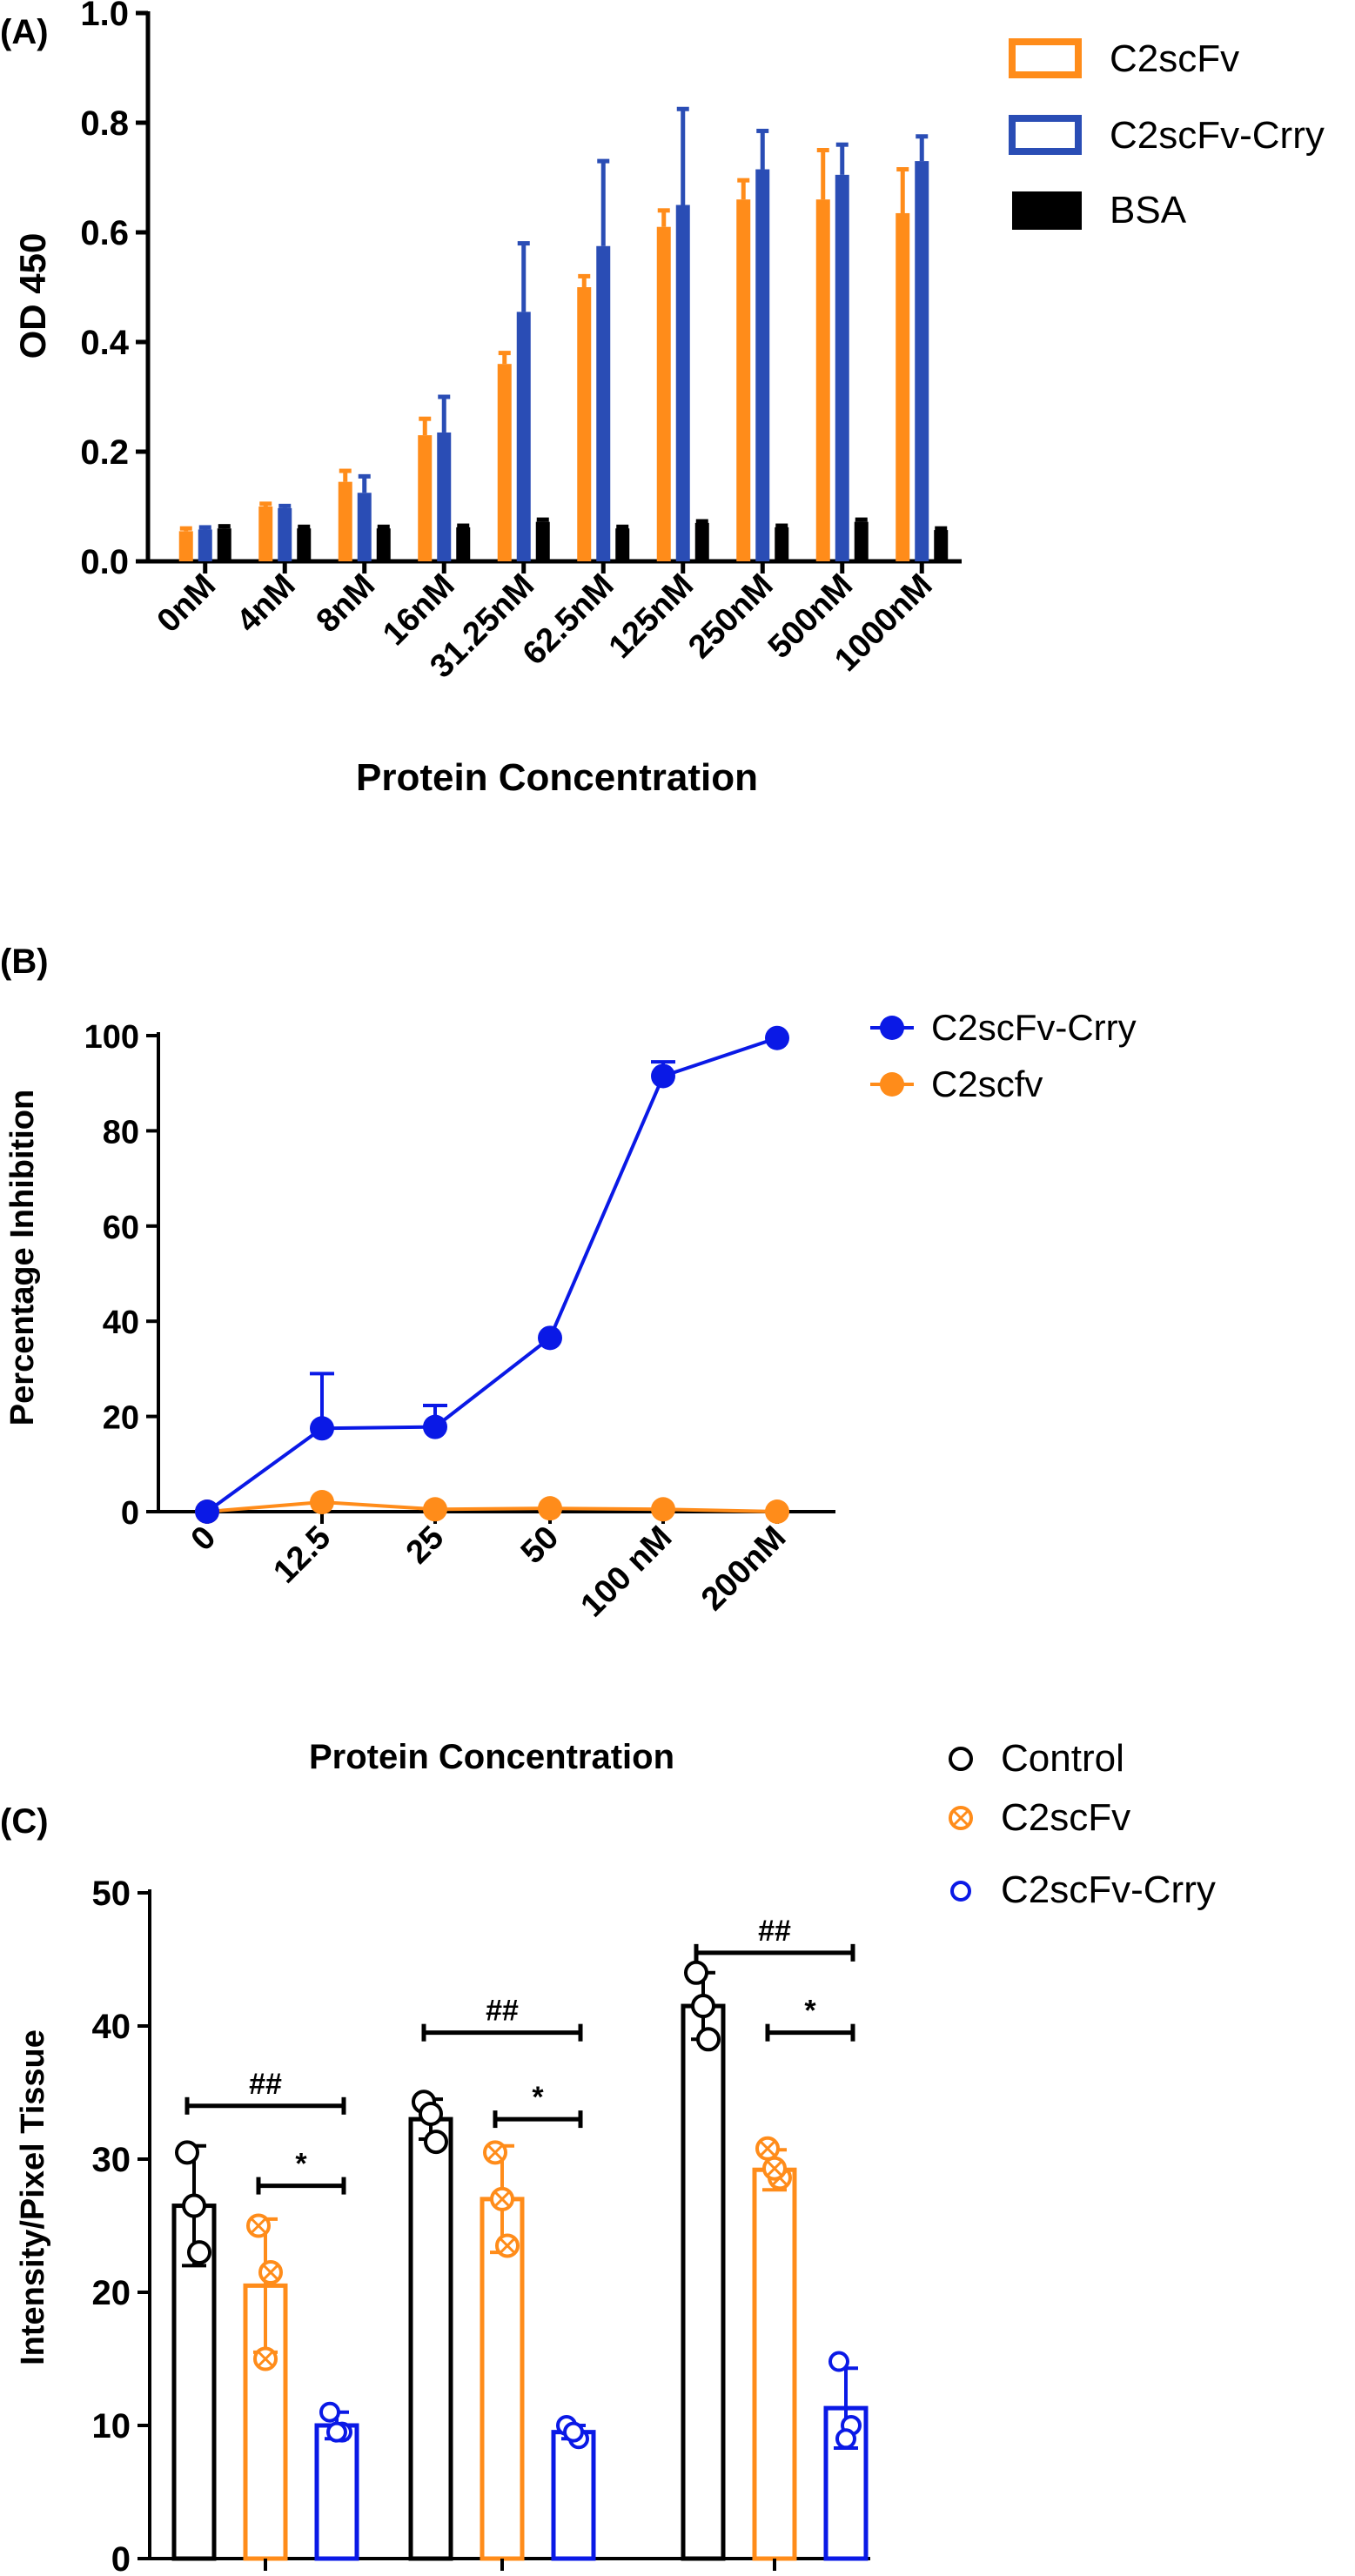 This screenshot has width=1355, height=2576. I want to click on error-bar-bsa-8nm, so click(383, 526).